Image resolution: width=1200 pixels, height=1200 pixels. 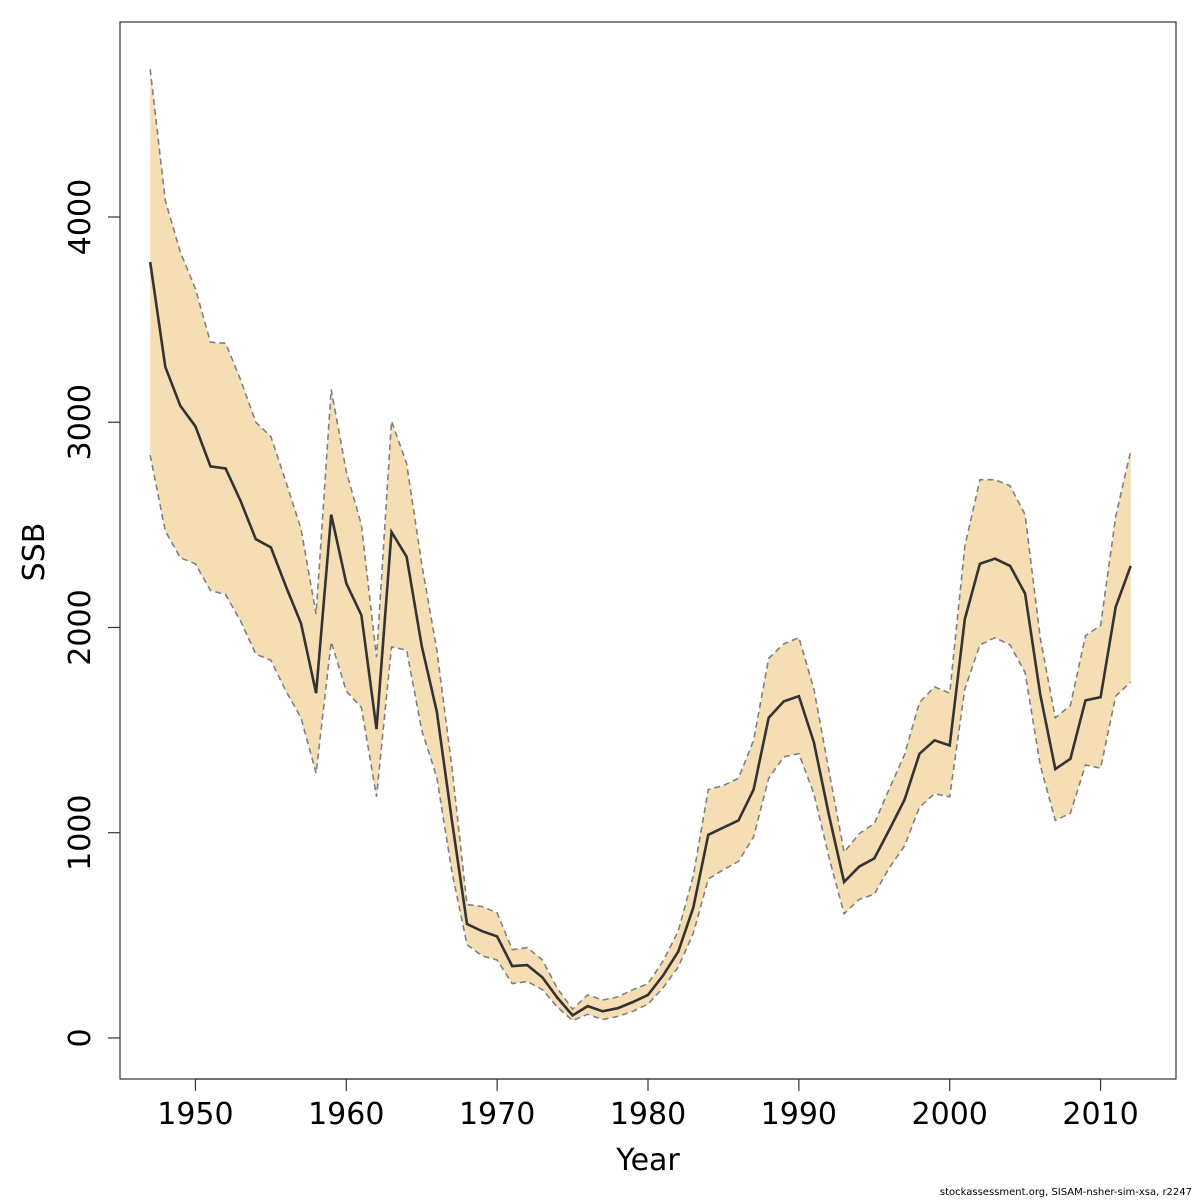 I want to click on y-axis-title: SSB, so click(x=34, y=552).